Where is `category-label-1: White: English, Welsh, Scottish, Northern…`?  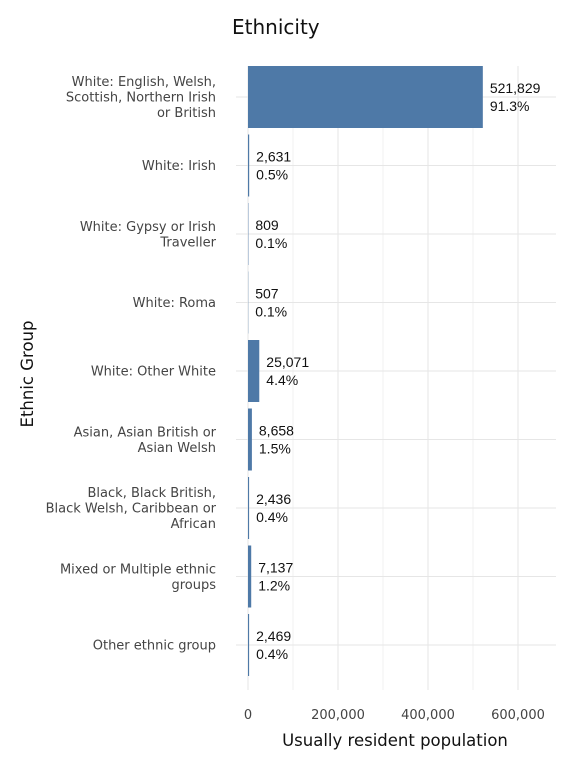 category-label-1: White: English, Welsh, Scottish, Northern… is located at coordinates (141, 98).